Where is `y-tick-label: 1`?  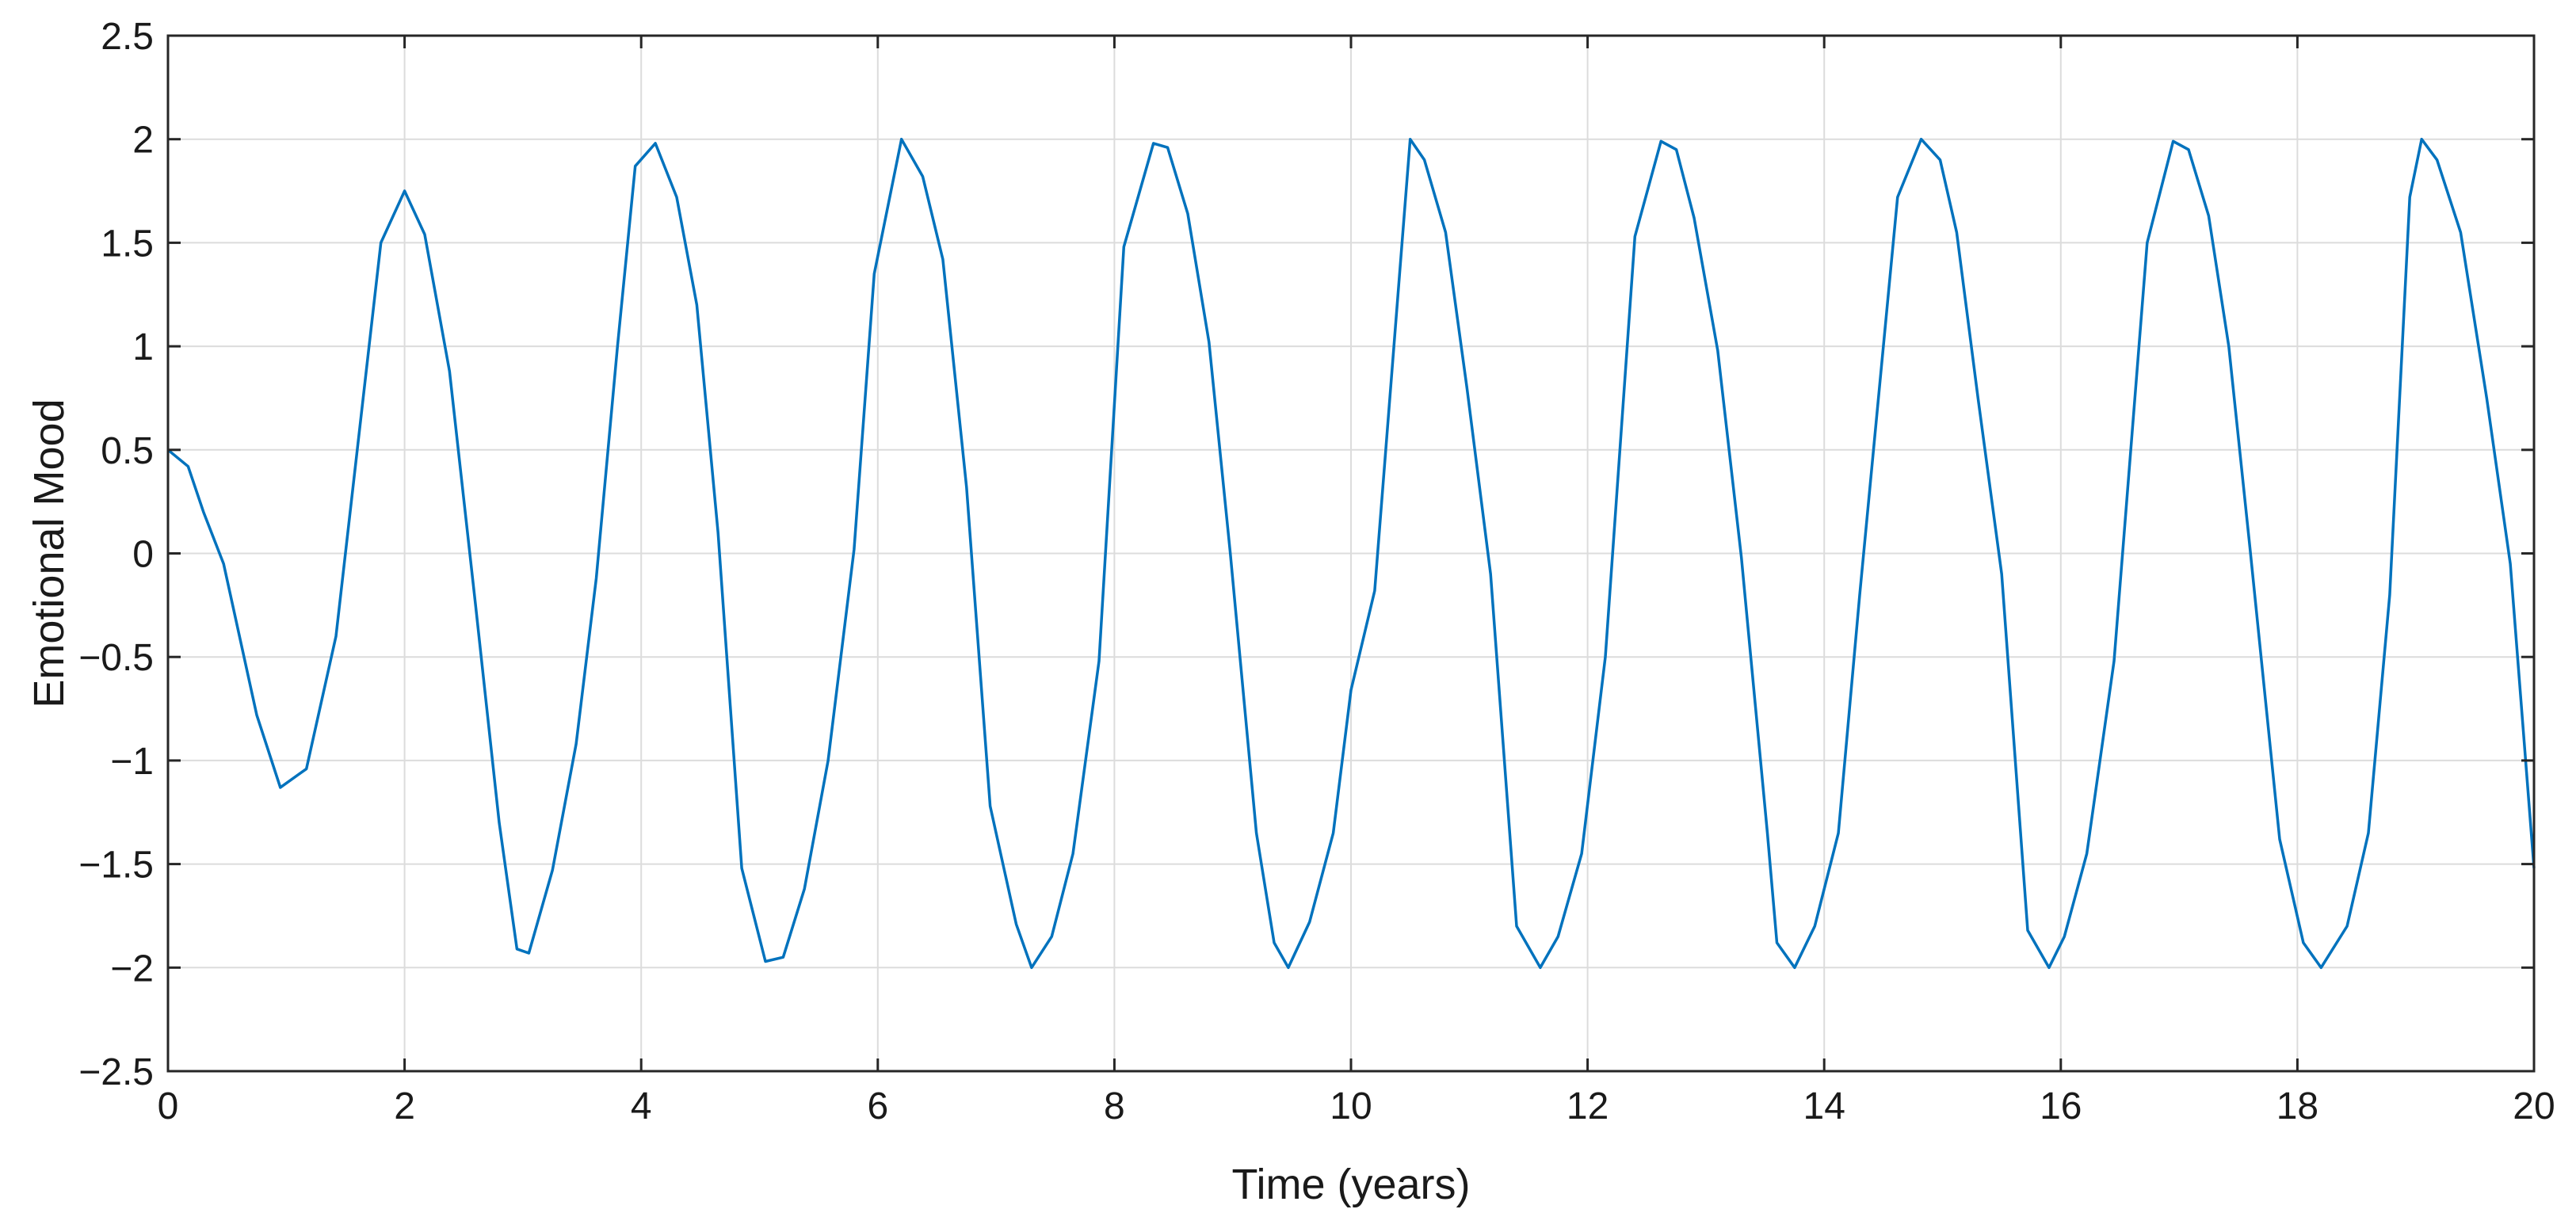
y-tick-label: 1 is located at coordinates (143, 347).